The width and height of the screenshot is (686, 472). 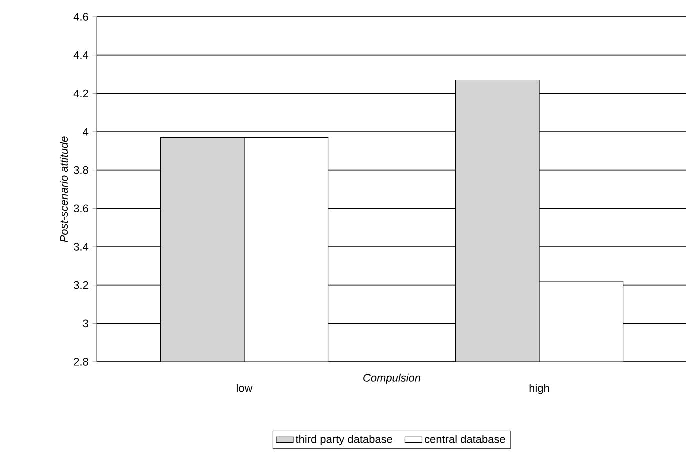 What do you see at coordinates (86, 132) in the screenshot?
I see `y-tick-label: 4` at bounding box center [86, 132].